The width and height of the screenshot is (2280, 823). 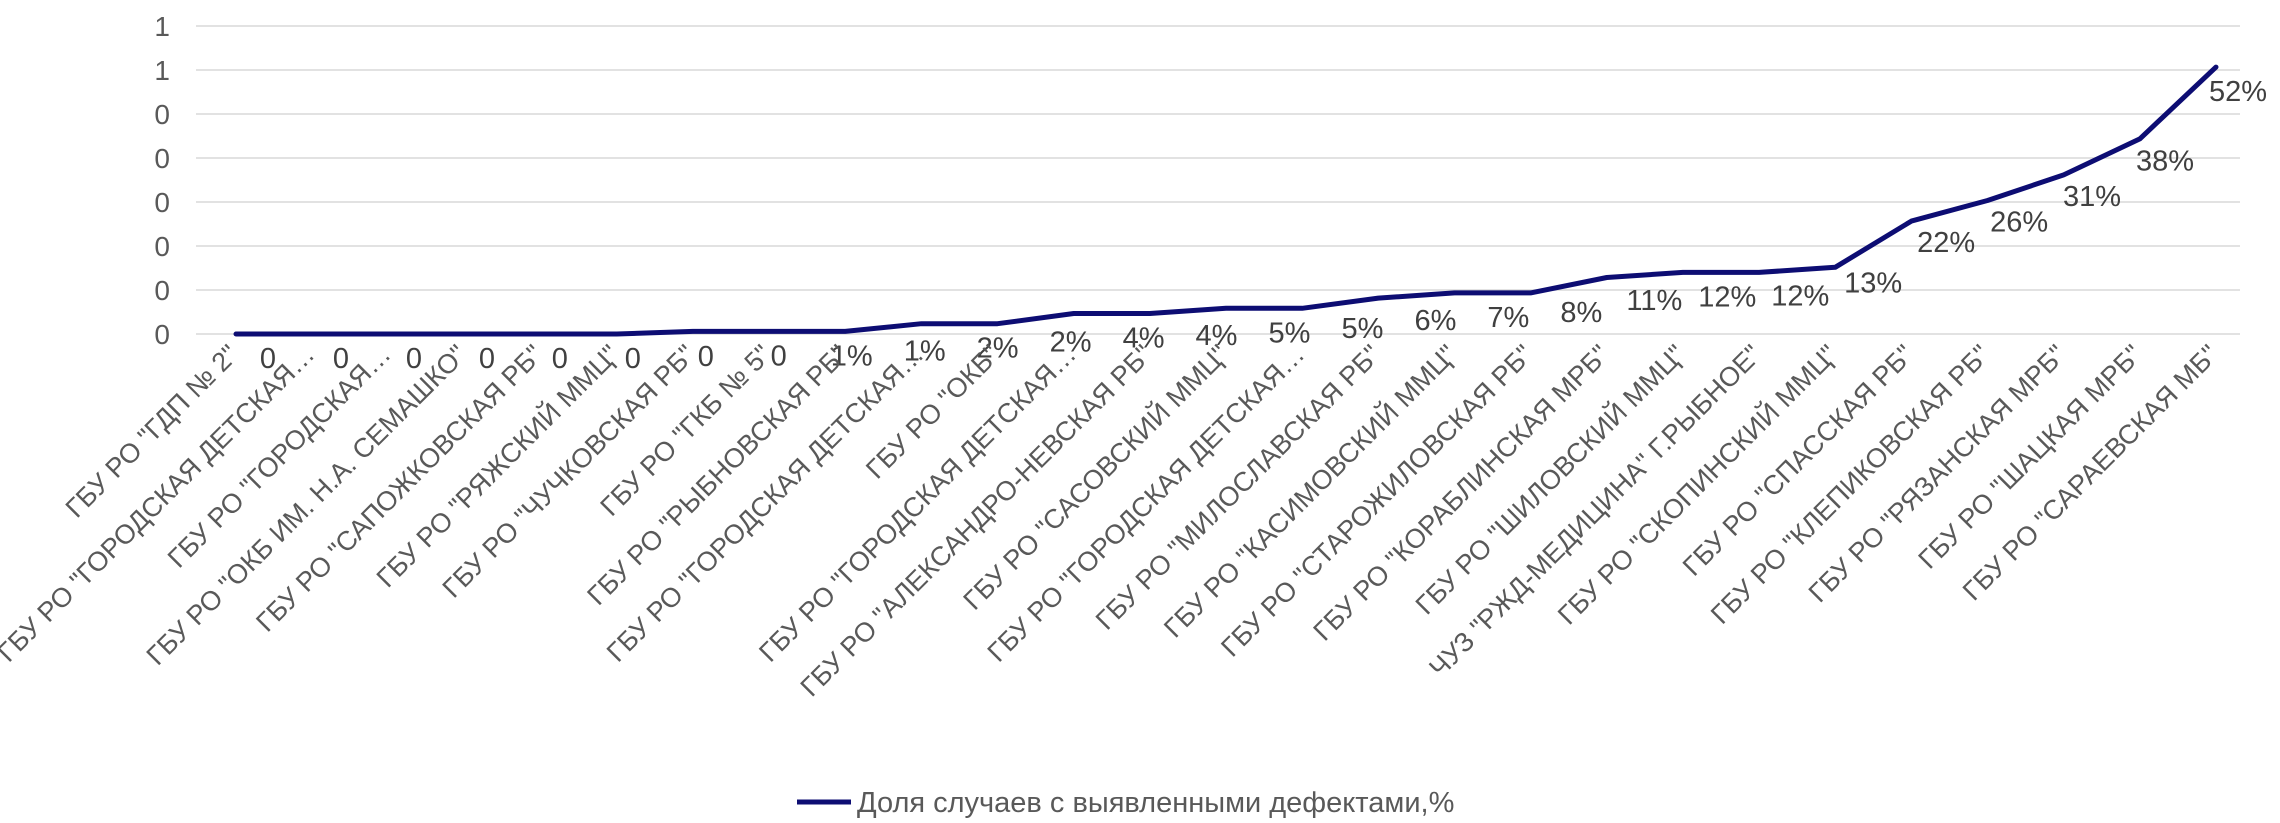 I want to click on data-label: 8%, so click(x=1581, y=313).